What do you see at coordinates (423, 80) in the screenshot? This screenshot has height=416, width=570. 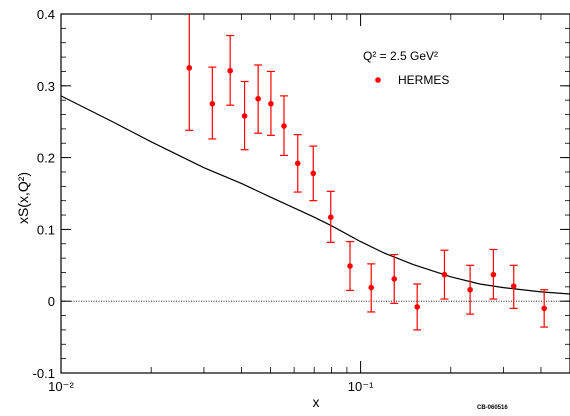 I see `legend-label-hermes: HERMES` at bounding box center [423, 80].